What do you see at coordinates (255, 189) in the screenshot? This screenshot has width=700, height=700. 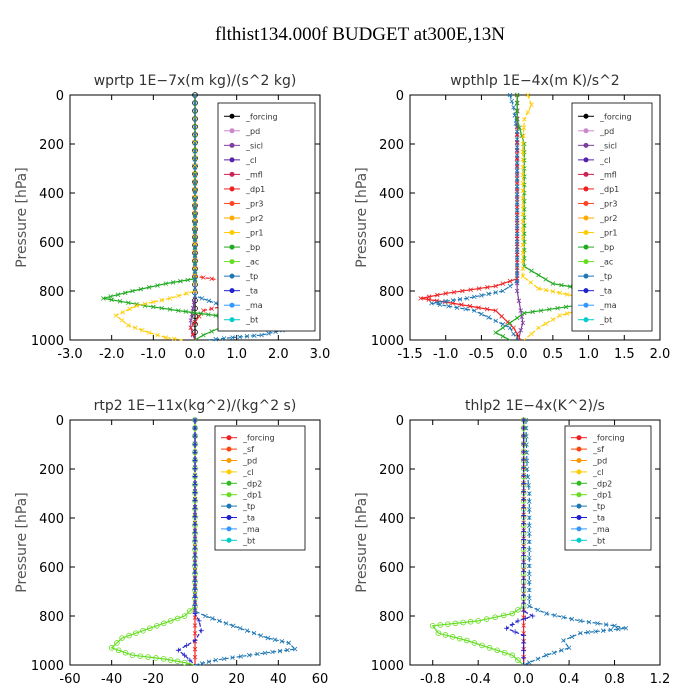 I see `legend-label: _dp1` at bounding box center [255, 189].